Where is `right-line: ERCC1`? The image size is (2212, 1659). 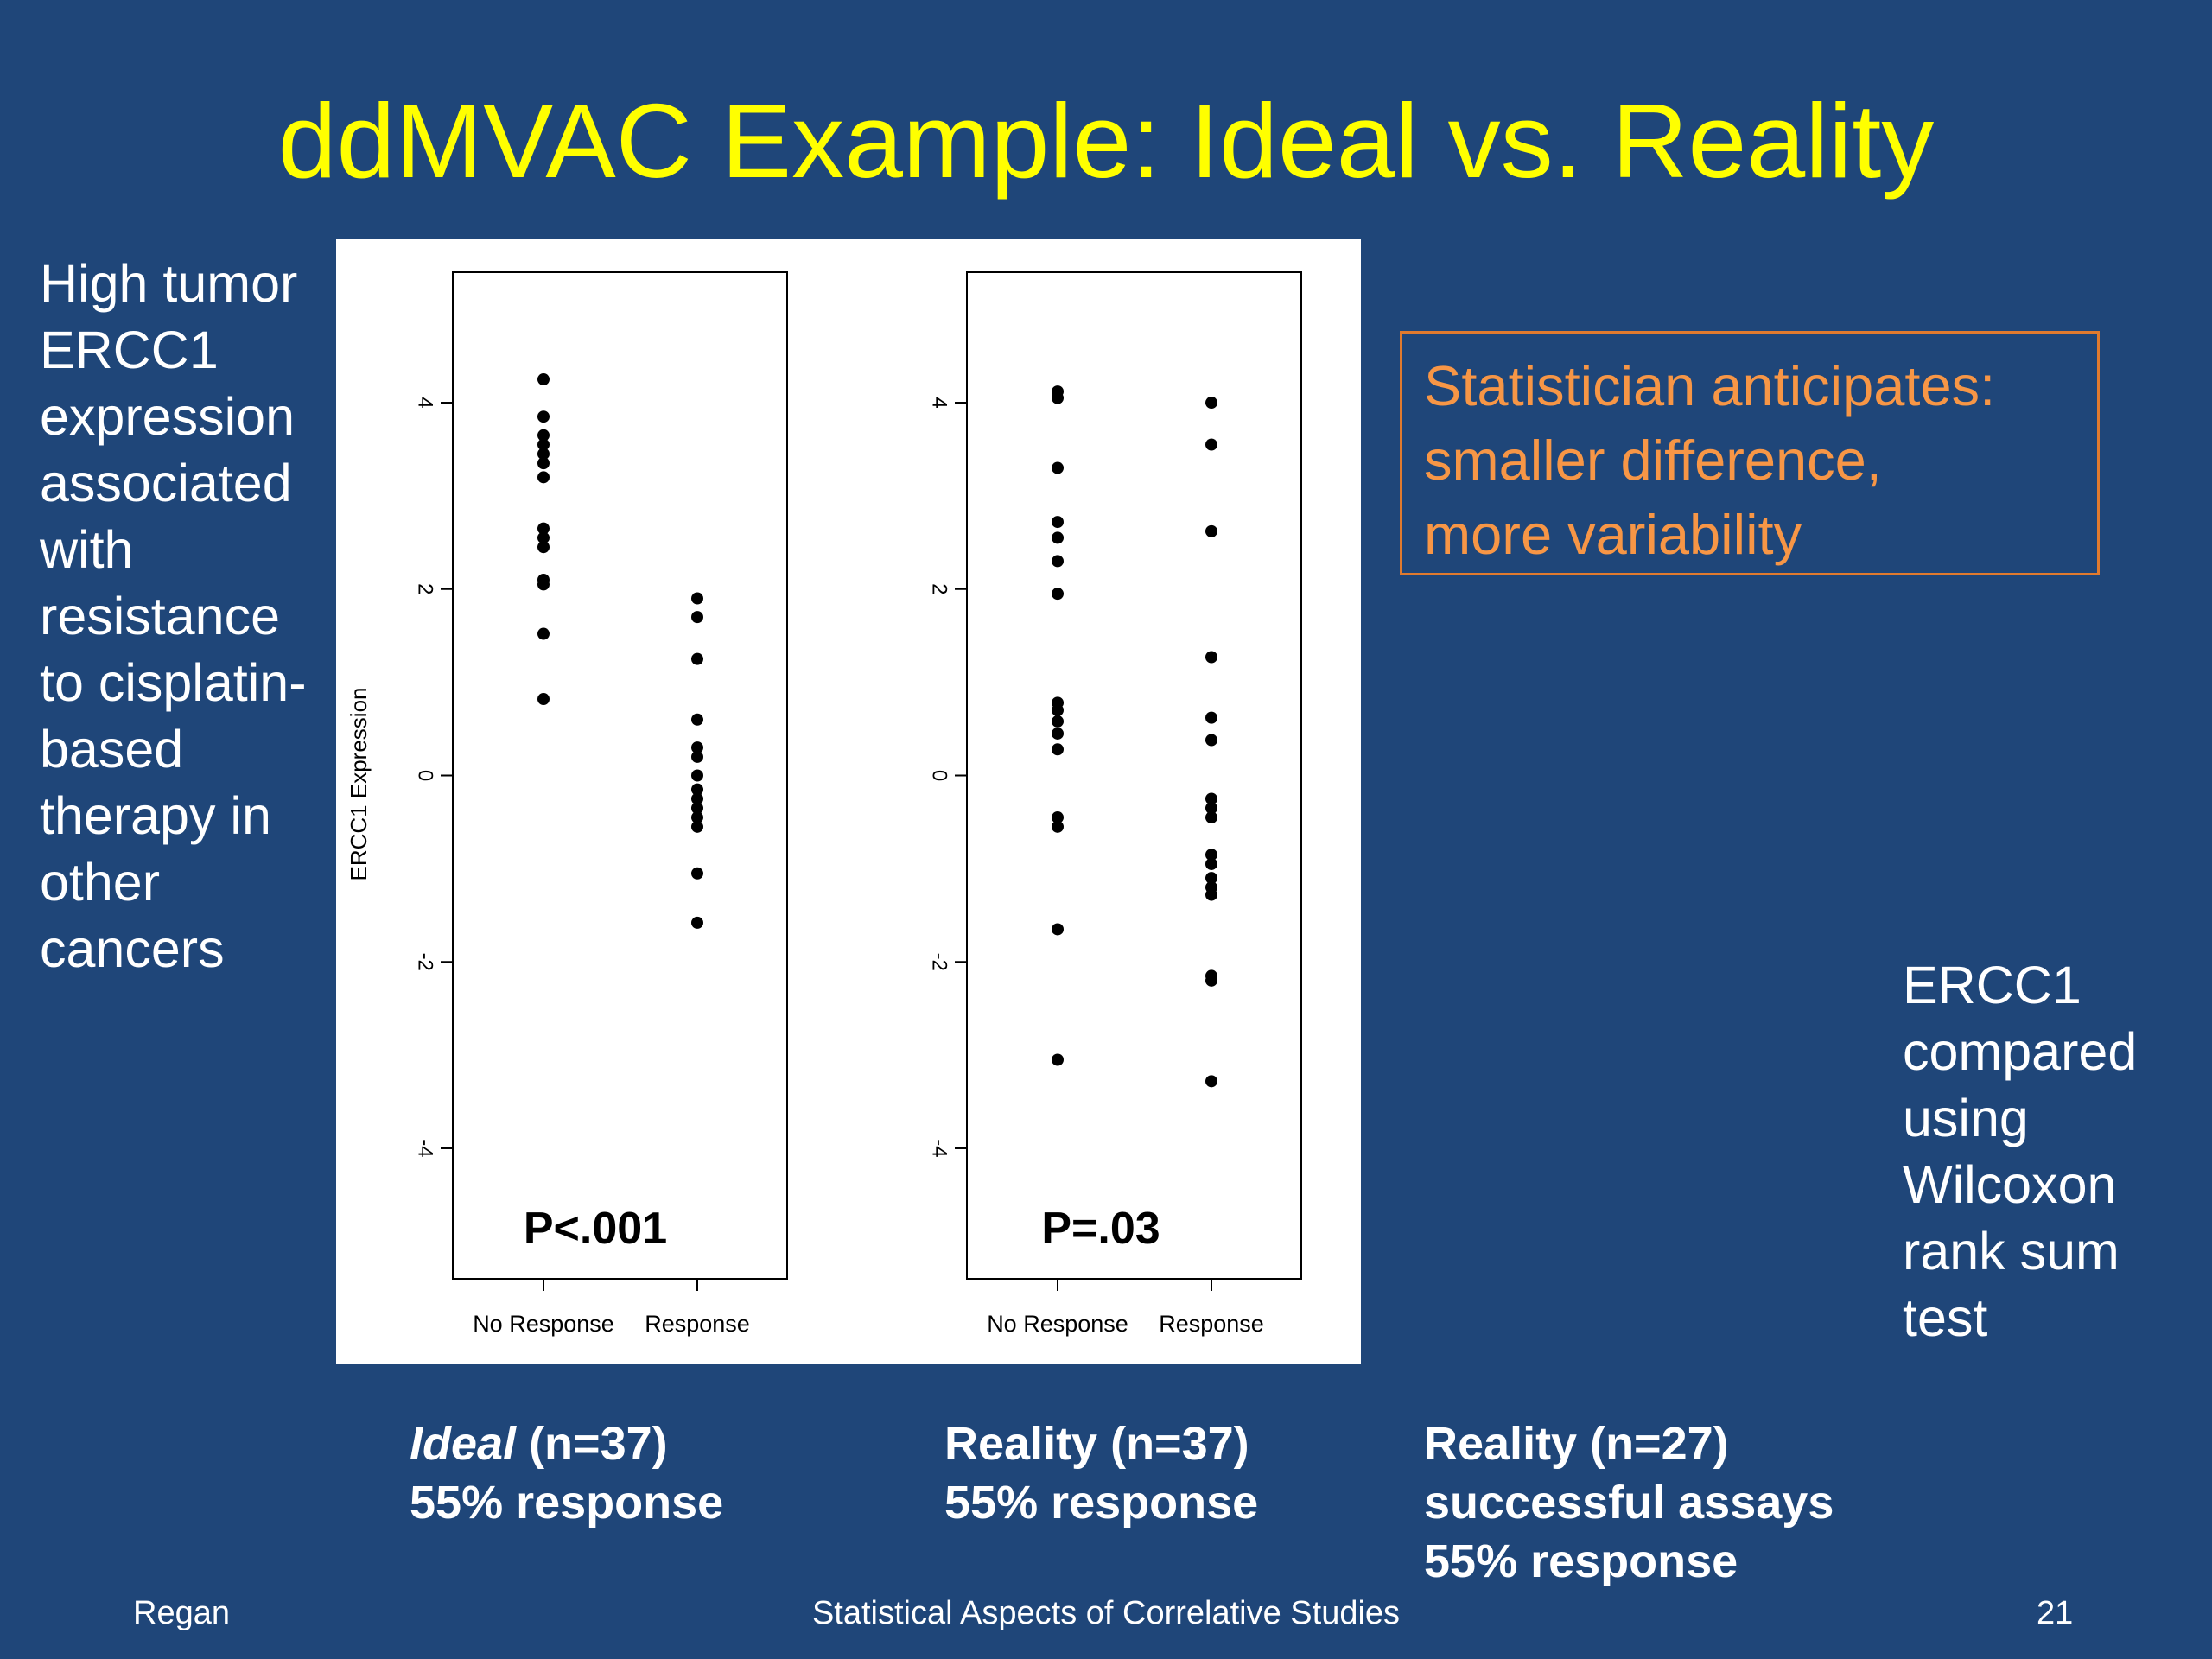
right-line: ERCC1 is located at coordinates (1992, 985).